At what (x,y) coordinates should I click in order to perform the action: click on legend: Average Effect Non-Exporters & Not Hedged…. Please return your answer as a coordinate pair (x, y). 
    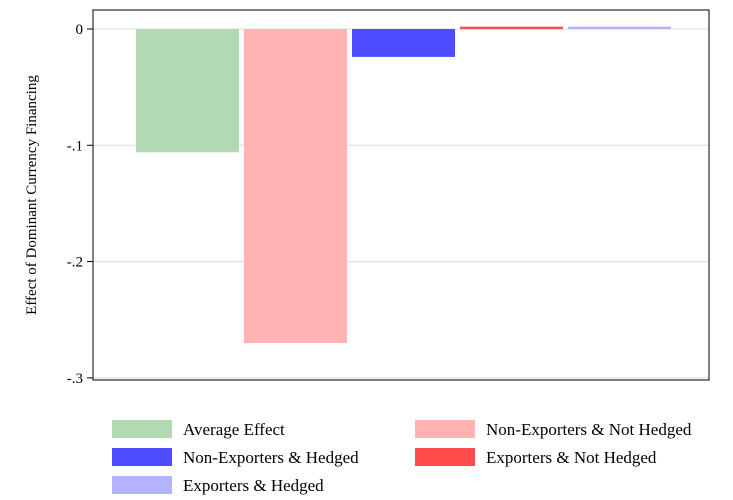
    Looking at the image, I should click on (402, 457).